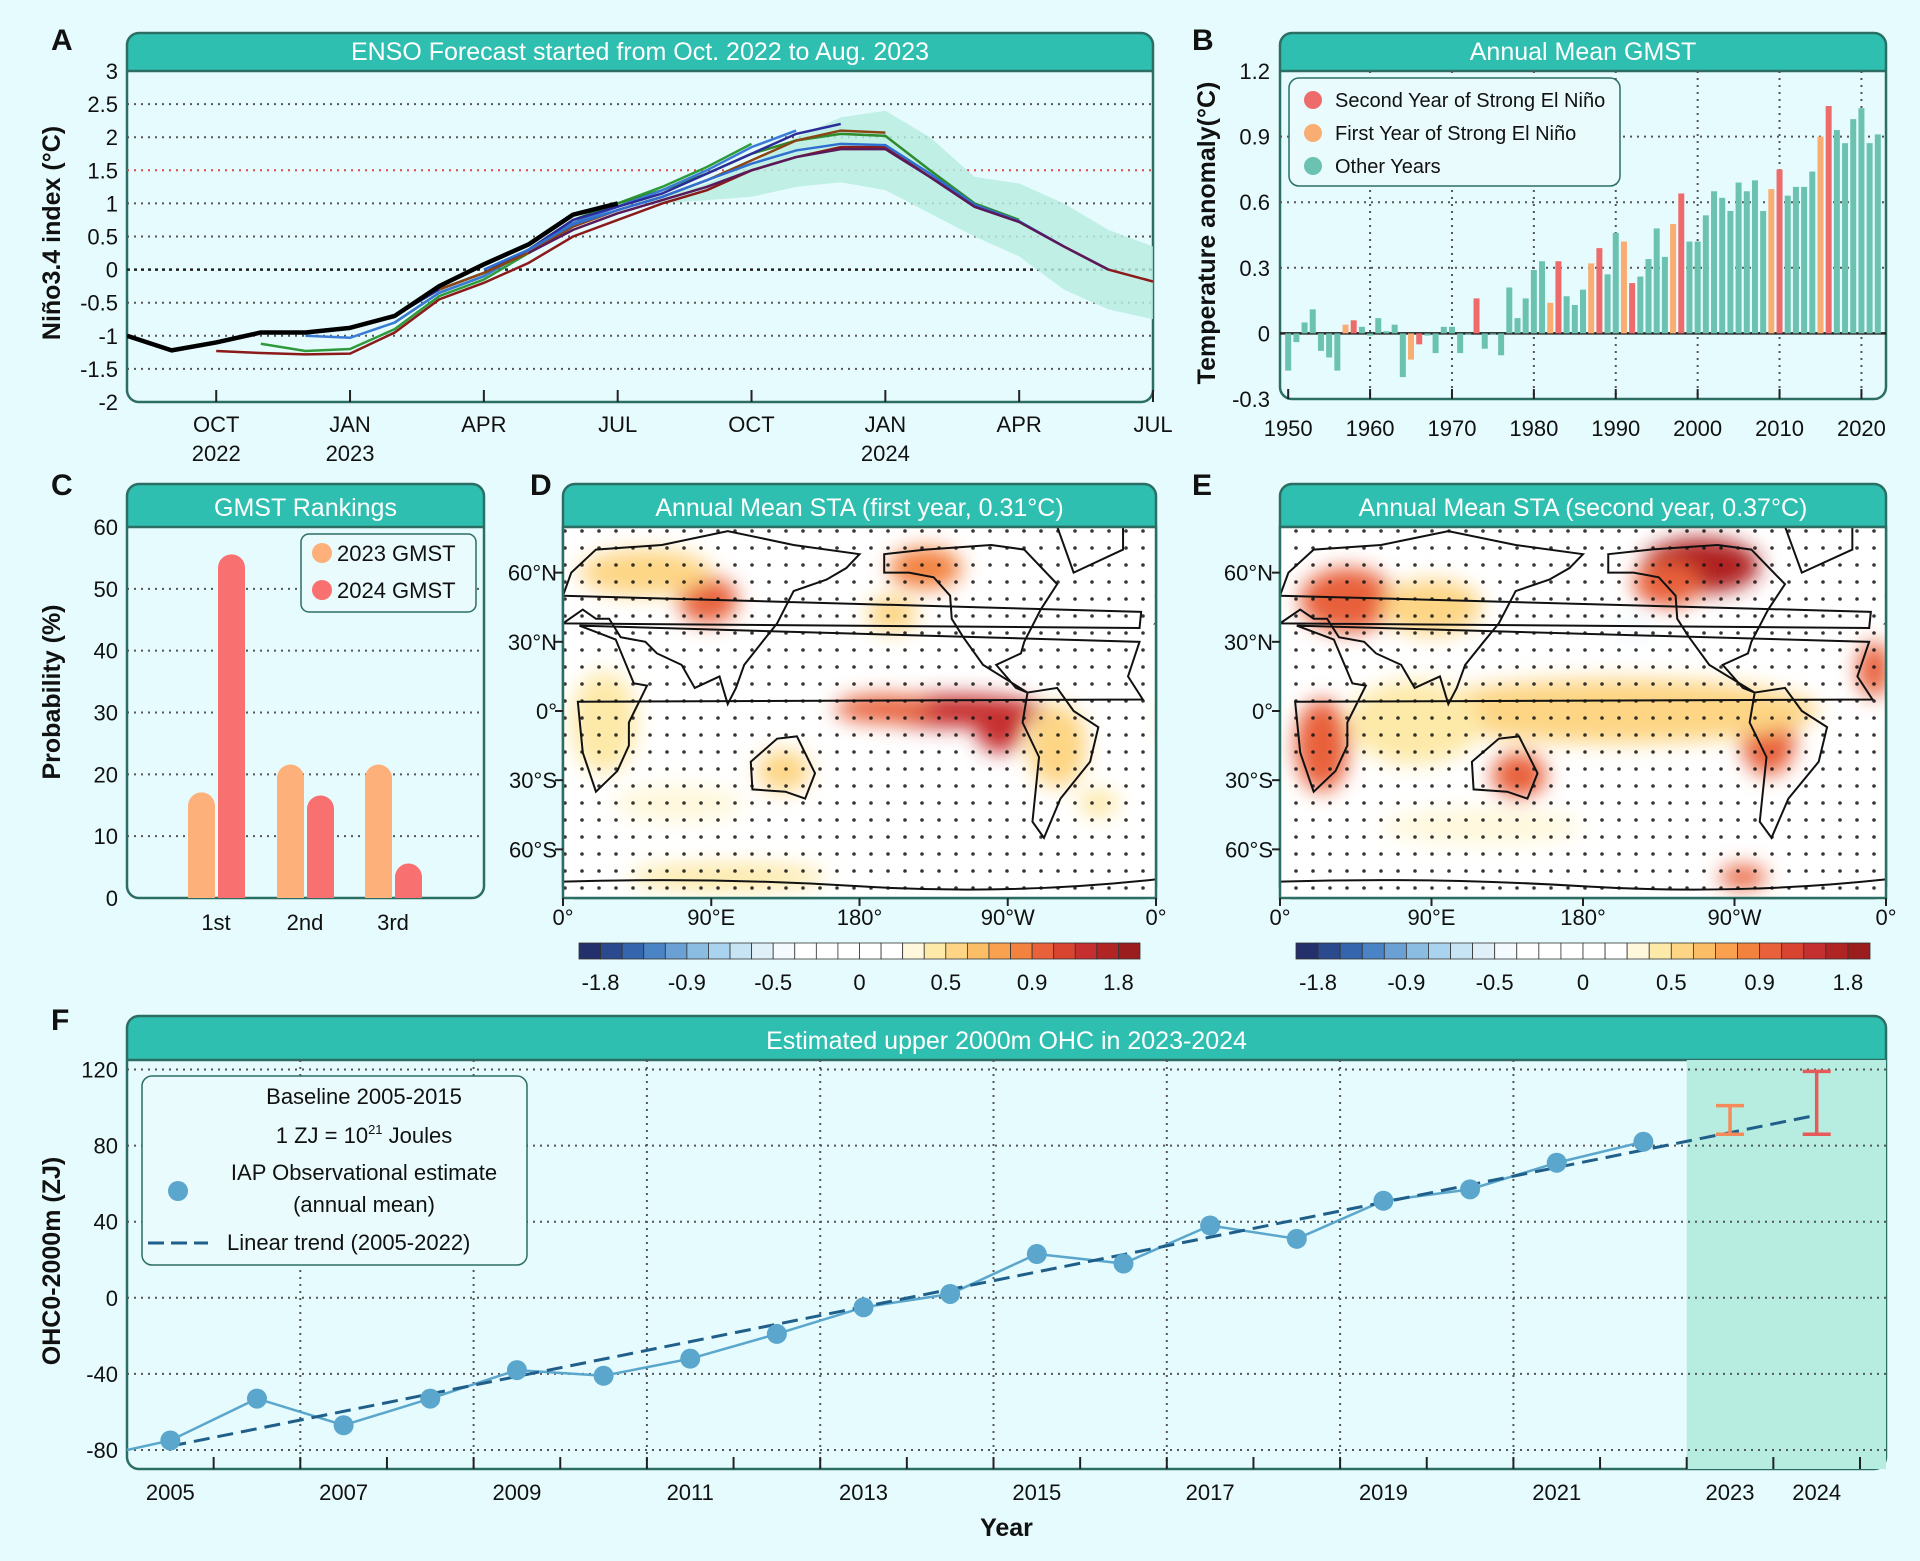 Image resolution: width=1920 pixels, height=1561 pixels. Describe the element at coordinates (1288, 352) in the screenshot. I see `bar-1950` at that location.